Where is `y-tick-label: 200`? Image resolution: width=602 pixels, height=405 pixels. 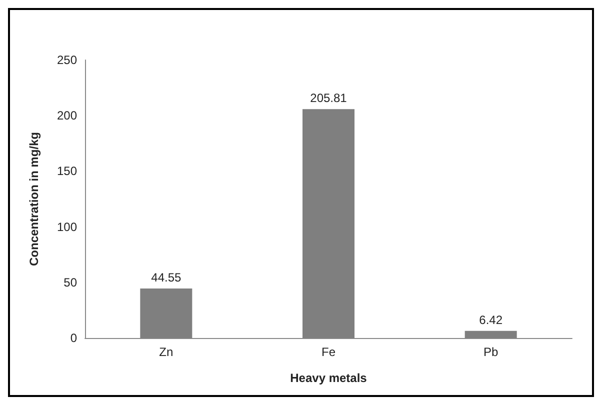 y-tick-label: 200 is located at coordinates (67, 115).